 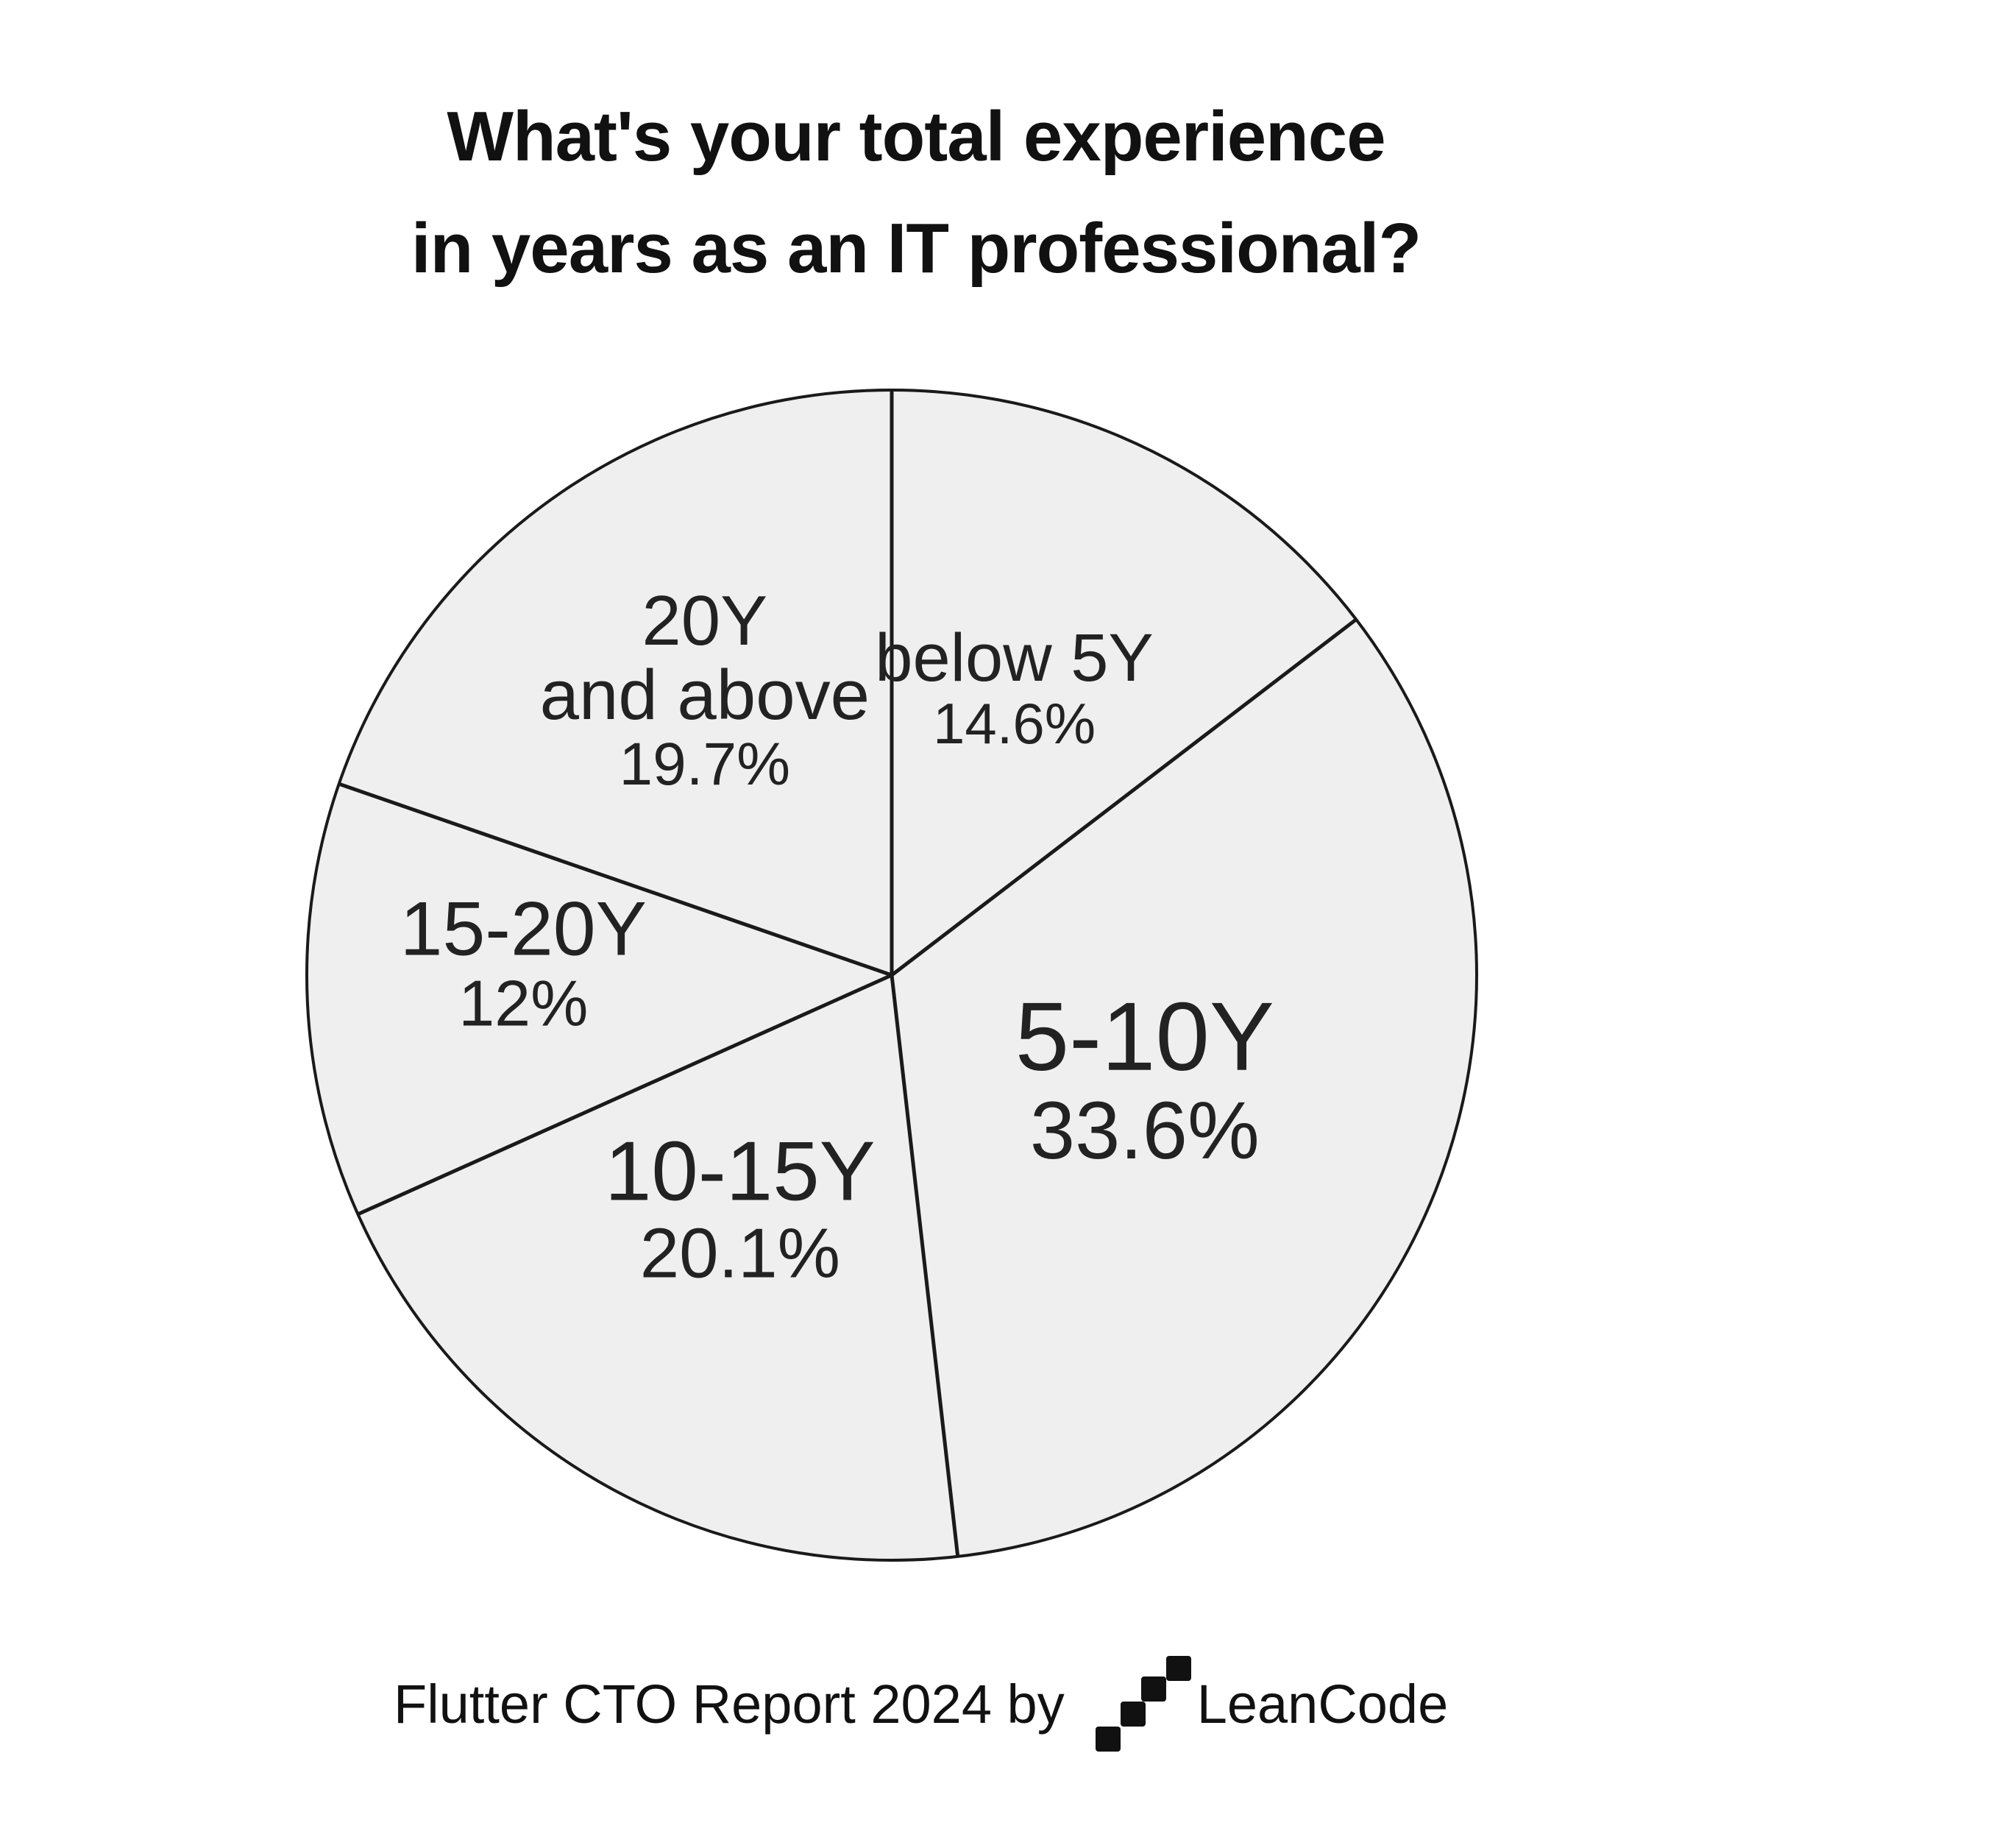 I want to click on leancode-logo-icon, so click(x=1143, y=1704).